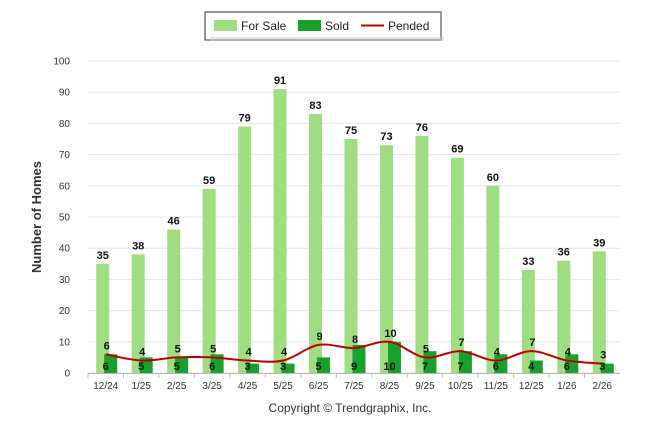  What do you see at coordinates (354, 386) in the screenshot?
I see `x-tick-label: 7/25` at bounding box center [354, 386].